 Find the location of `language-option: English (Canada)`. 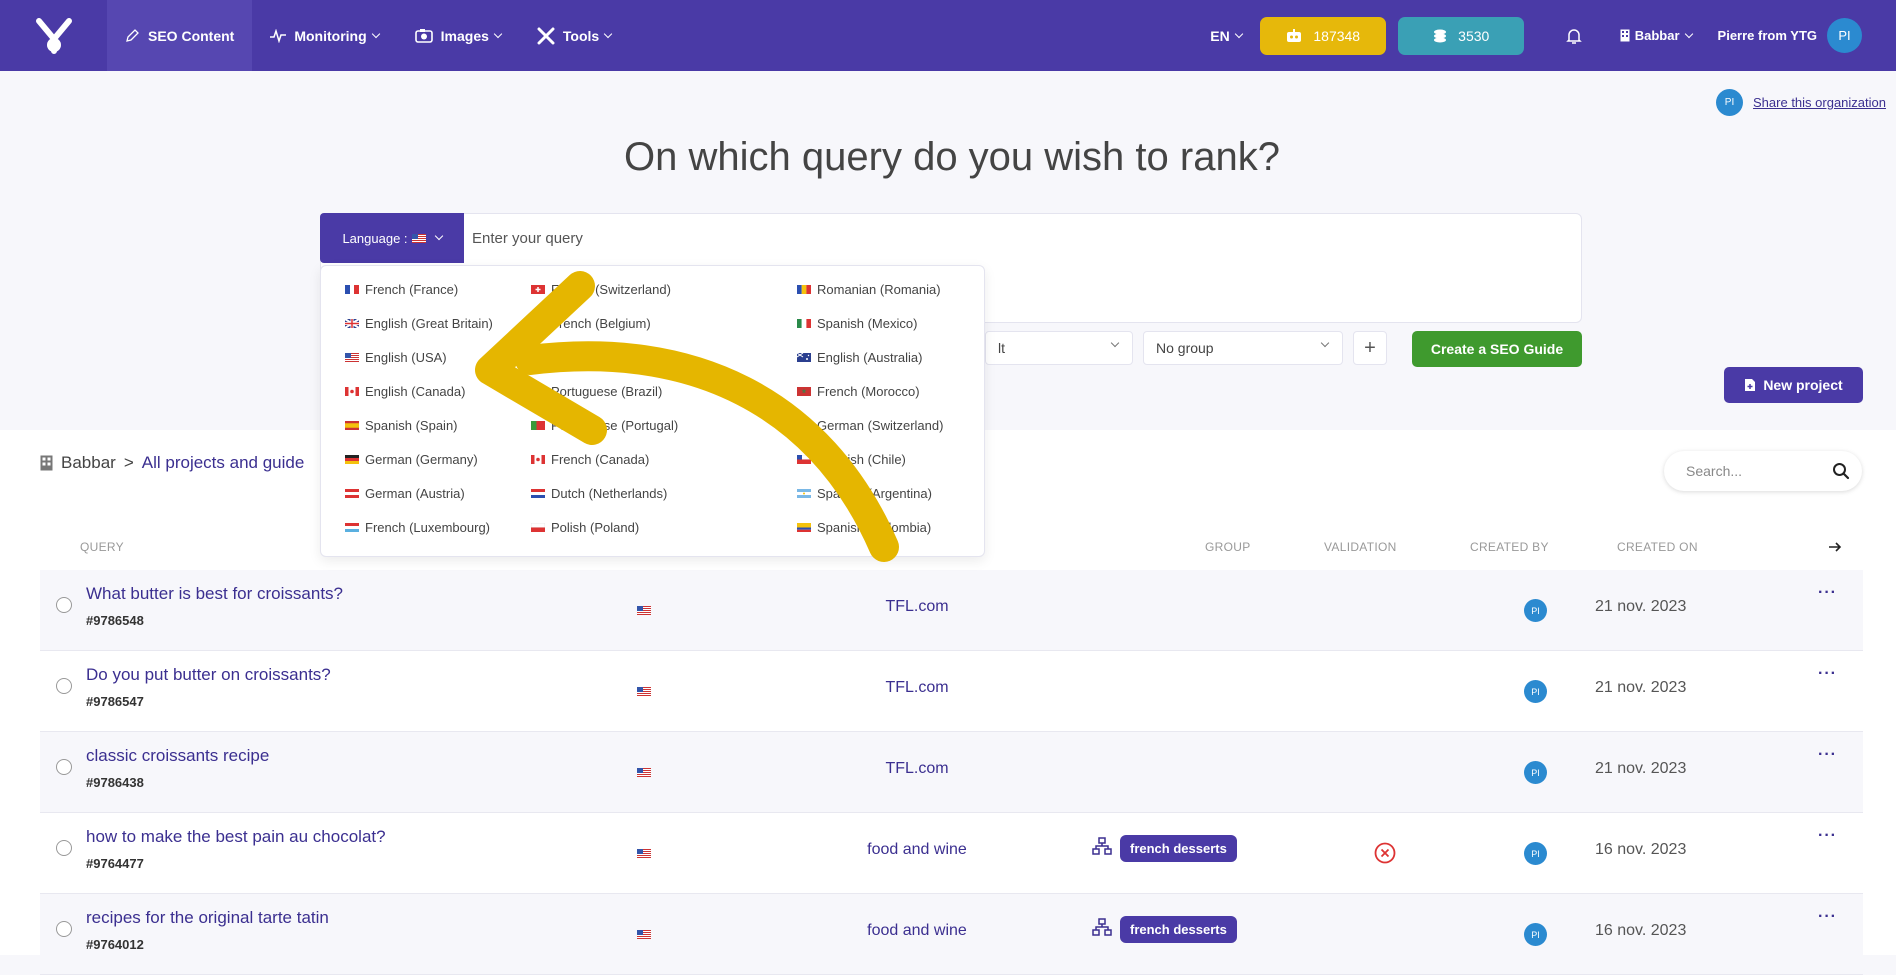

language-option: English (Canada) is located at coordinates (405, 391).